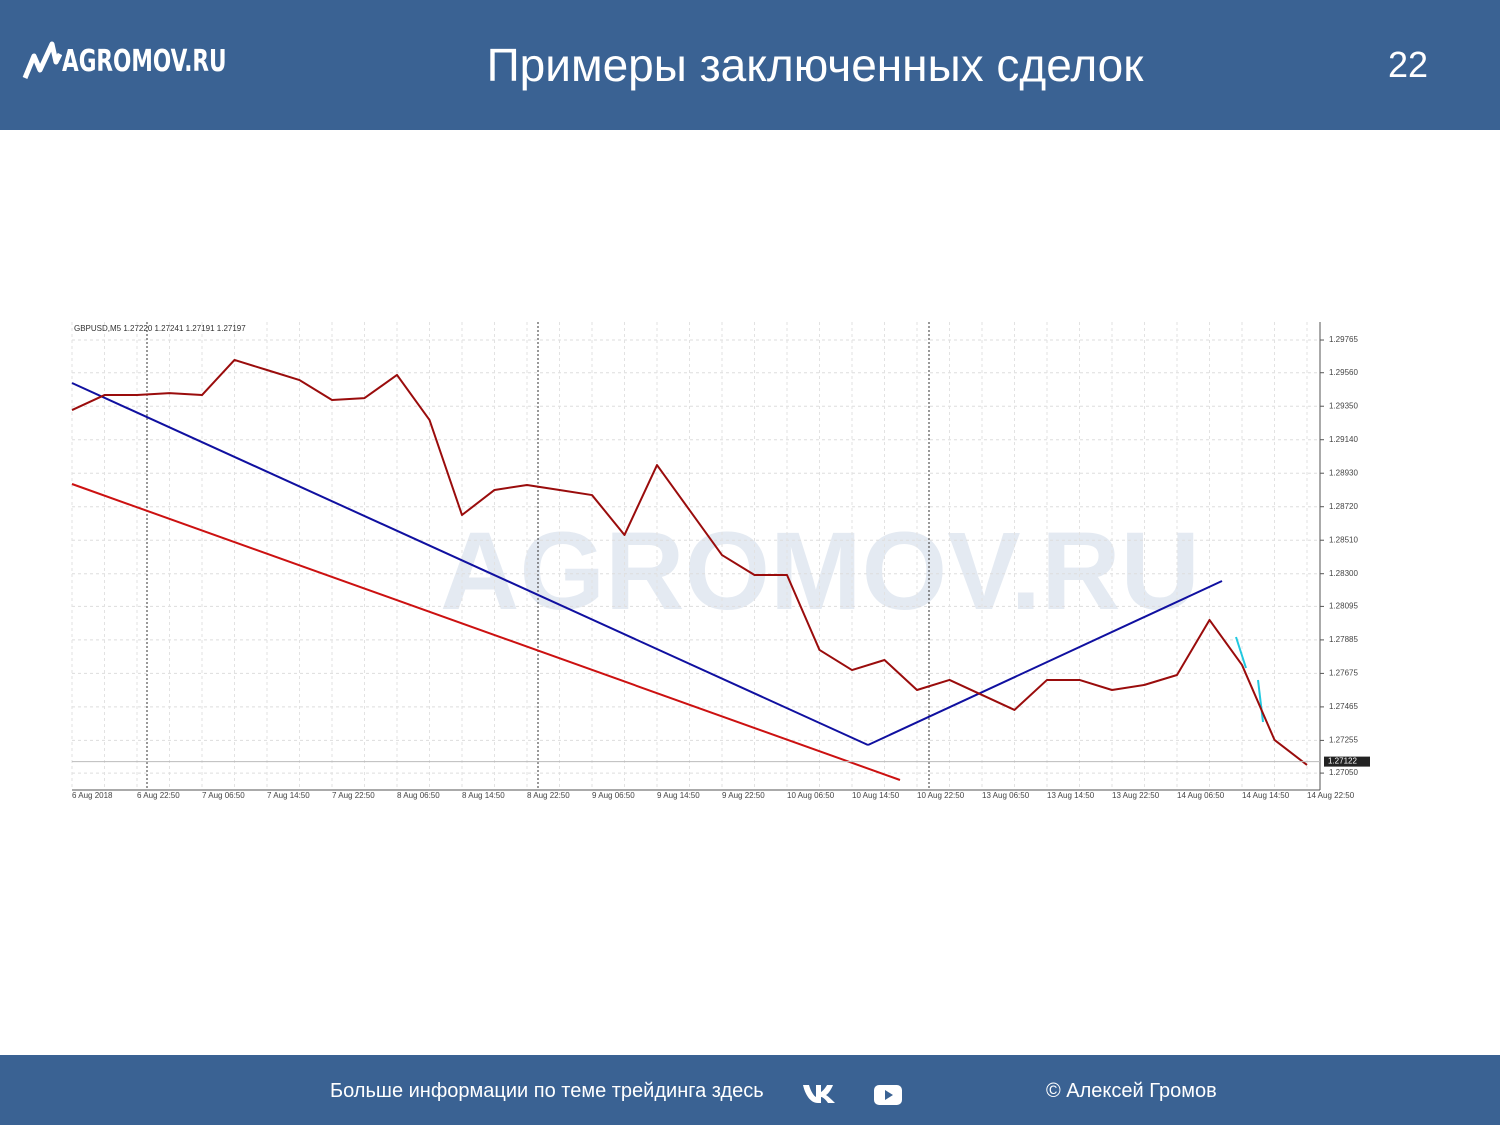 This screenshot has width=1500, height=1125. Describe the element at coordinates (158, 795) in the screenshot. I see `x-tick-label: 6 Aug 22:50` at that location.